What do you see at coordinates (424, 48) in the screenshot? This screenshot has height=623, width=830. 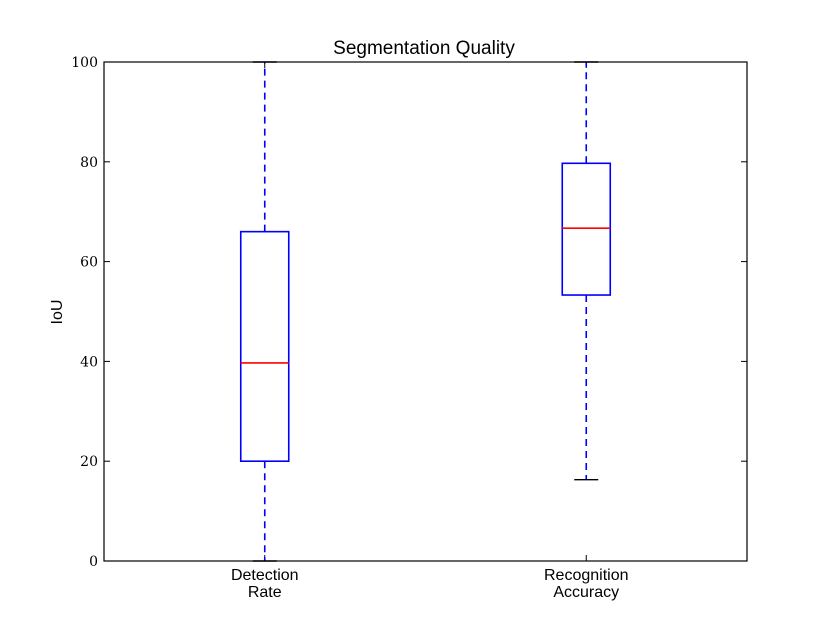 I see `chart-title: Segmentation Quality` at bounding box center [424, 48].